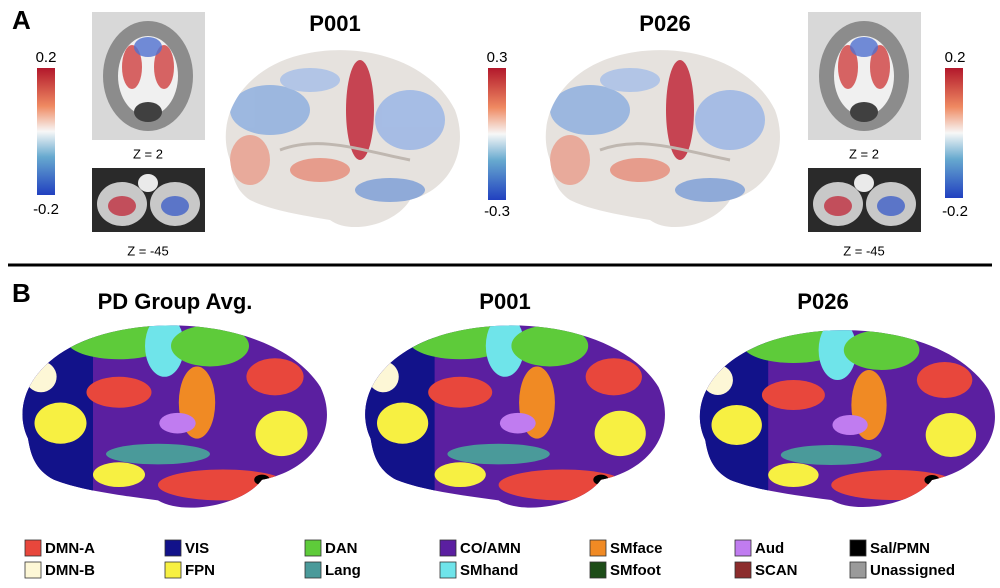 The width and height of the screenshot is (1000, 588). I want to click on legend-label: DAN, so click(341, 548).